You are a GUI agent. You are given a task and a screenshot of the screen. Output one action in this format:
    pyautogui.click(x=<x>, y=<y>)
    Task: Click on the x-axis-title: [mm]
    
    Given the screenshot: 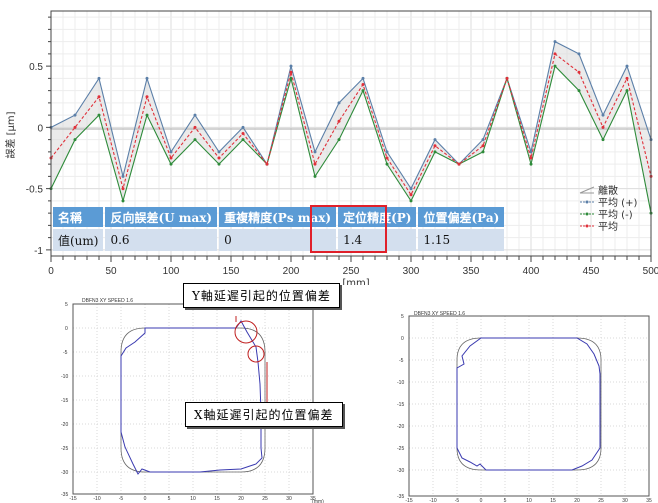 What is the action you would take?
    pyautogui.click(x=355, y=281)
    